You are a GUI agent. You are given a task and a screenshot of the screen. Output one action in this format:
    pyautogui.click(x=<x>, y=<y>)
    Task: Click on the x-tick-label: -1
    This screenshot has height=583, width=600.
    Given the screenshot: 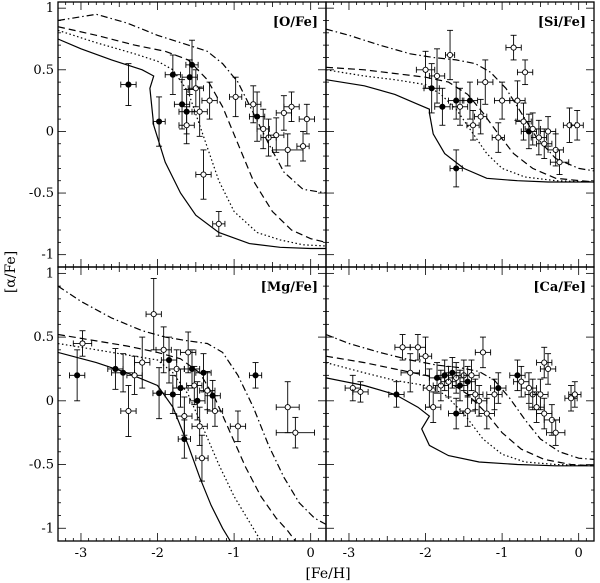 What is the action you would take?
    pyautogui.click(x=502, y=553)
    